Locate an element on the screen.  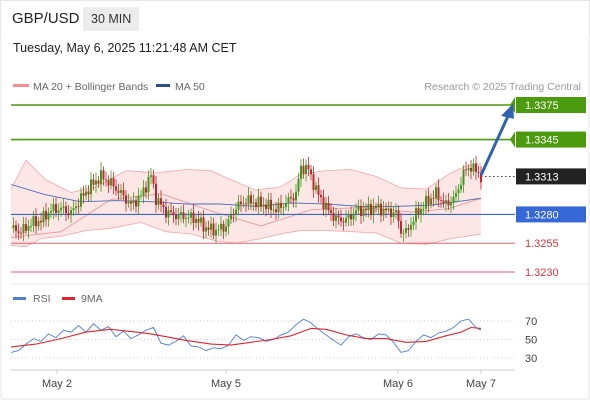
time-tick-label: May 7 is located at coordinates (481, 384).